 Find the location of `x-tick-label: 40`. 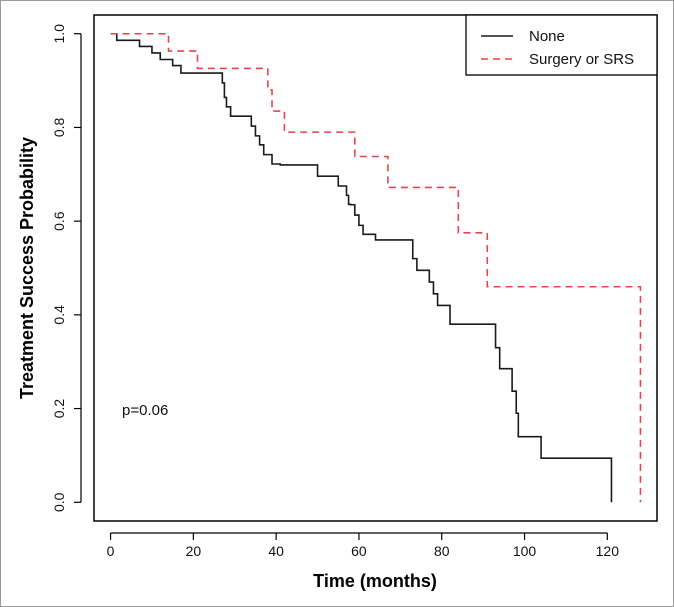

x-tick-label: 40 is located at coordinates (276, 551).